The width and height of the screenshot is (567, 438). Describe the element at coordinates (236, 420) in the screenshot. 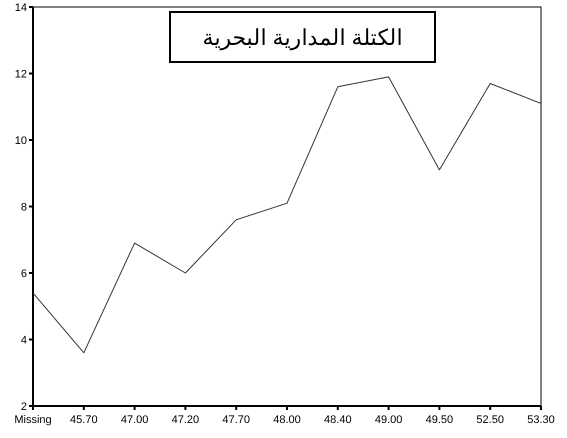

I see `x-tick-label: 47.70` at that location.